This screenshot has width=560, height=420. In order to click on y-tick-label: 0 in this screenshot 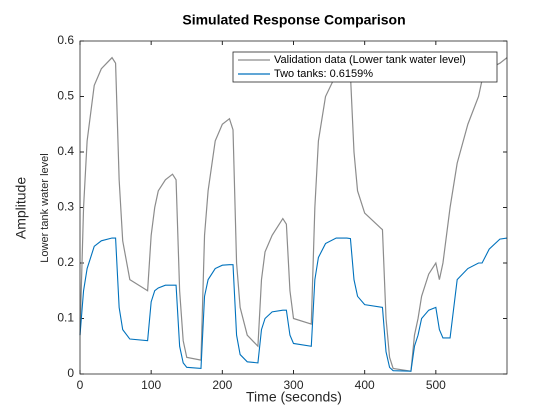, I will do `click(70, 373)`.